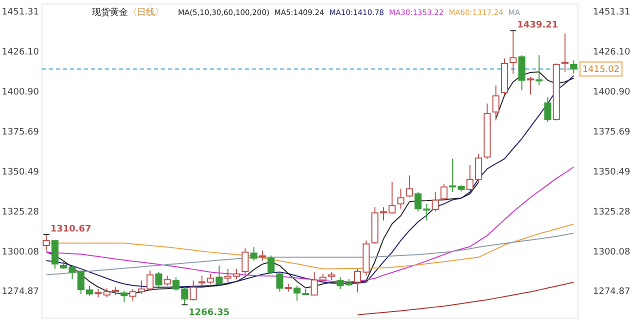 This screenshot has height=320, width=640. What do you see at coordinates (465, 299) in the screenshot?
I see `line-series` at bounding box center [465, 299].